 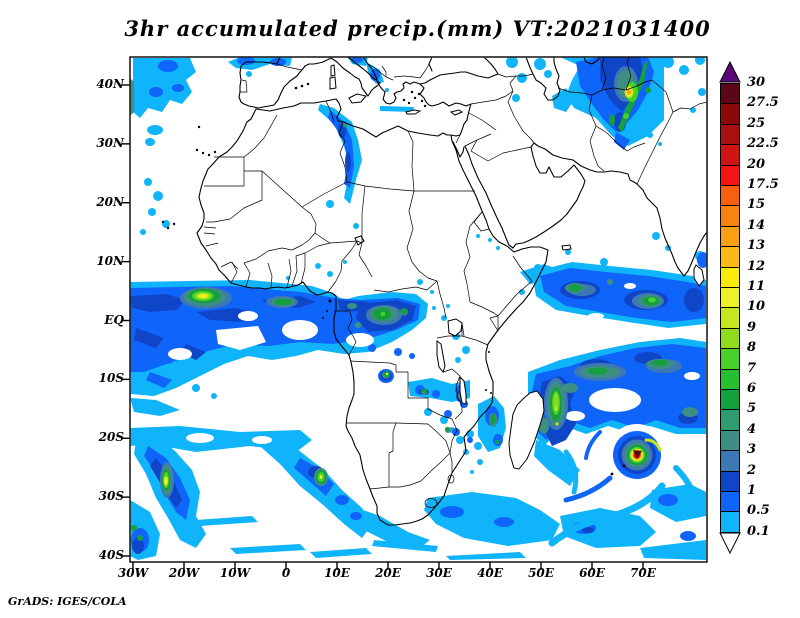 What do you see at coordinates (752, 388) in the screenshot?
I see `colorbar-label: 6` at bounding box center [752, 388].